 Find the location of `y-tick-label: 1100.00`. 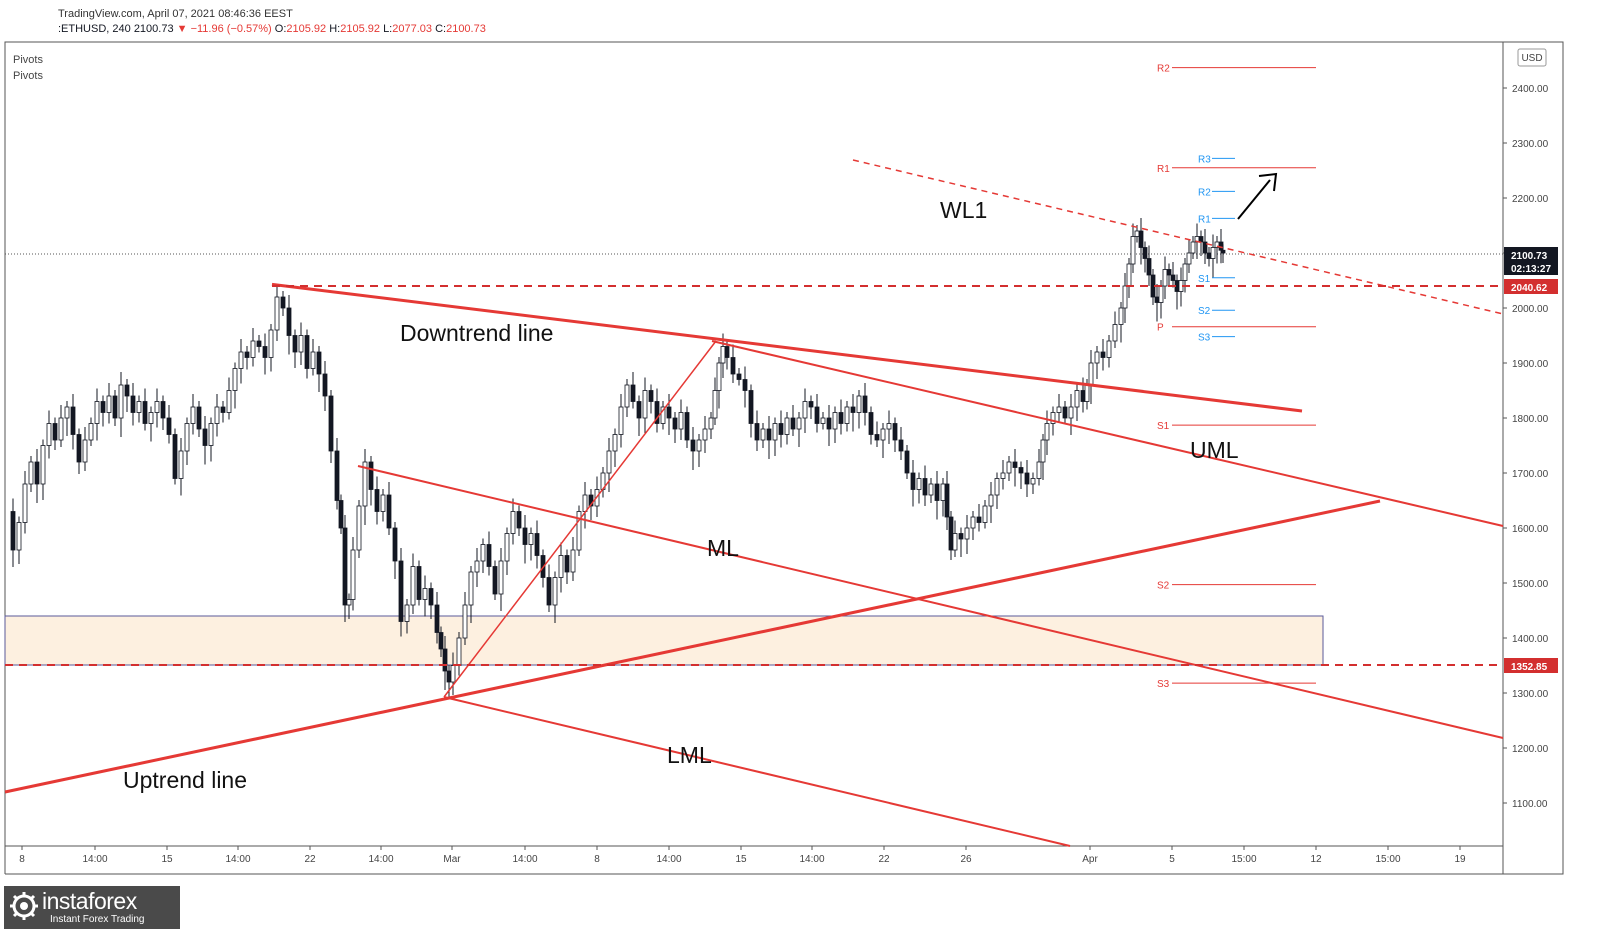

y-tick-label: 1100.00 is located at coordinates (1530, 804).